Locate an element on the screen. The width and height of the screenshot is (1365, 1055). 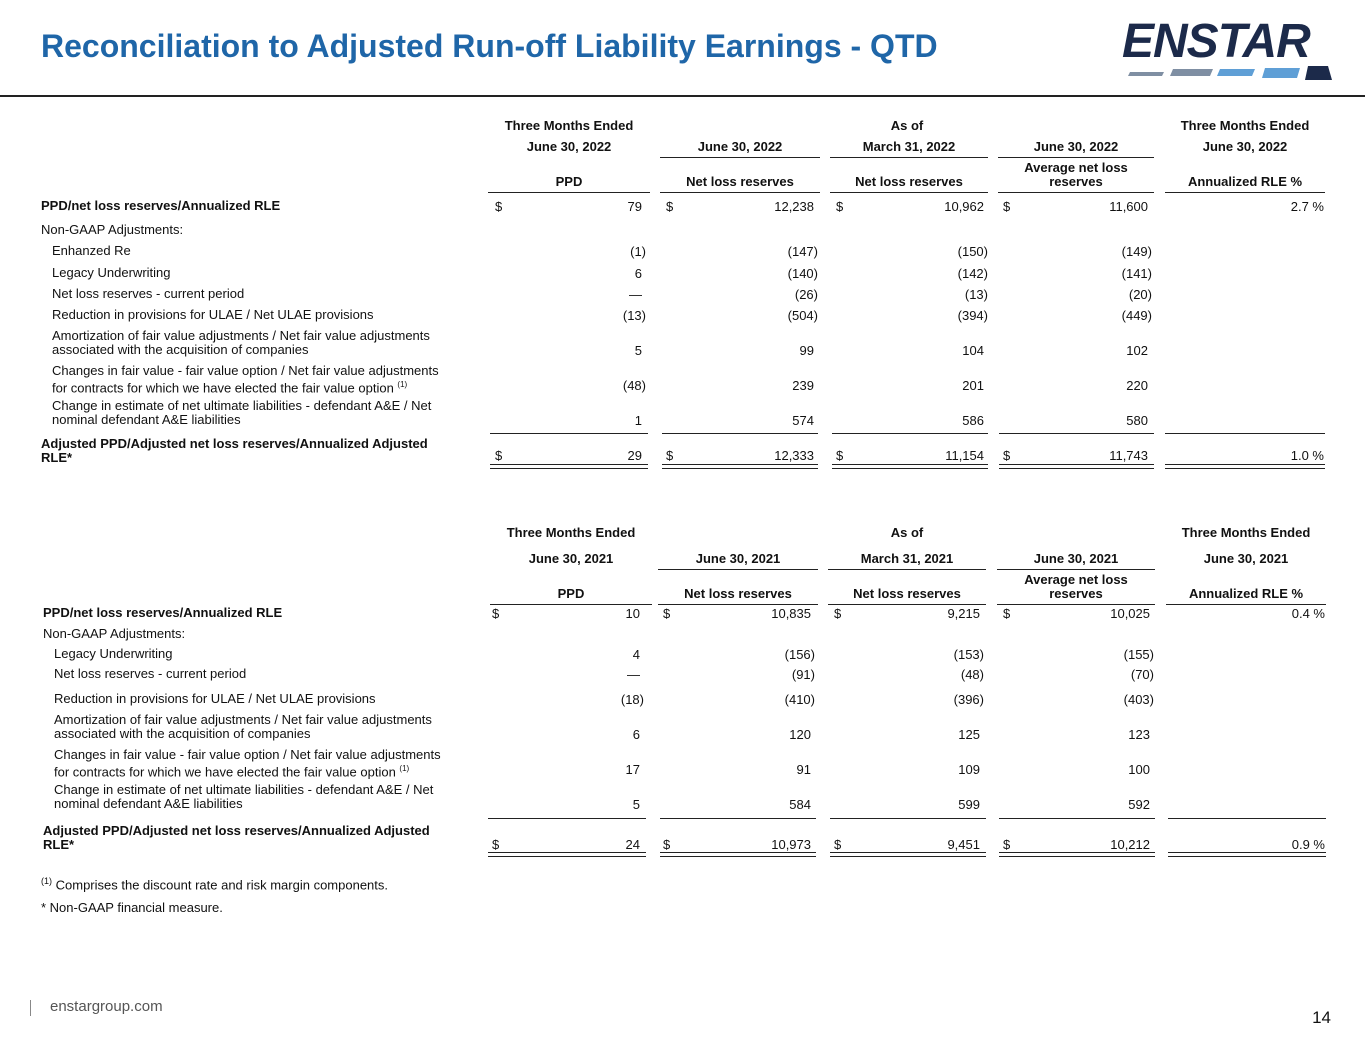
t2-first-c4-dollar: $ is located at coordinates (1007, 613).